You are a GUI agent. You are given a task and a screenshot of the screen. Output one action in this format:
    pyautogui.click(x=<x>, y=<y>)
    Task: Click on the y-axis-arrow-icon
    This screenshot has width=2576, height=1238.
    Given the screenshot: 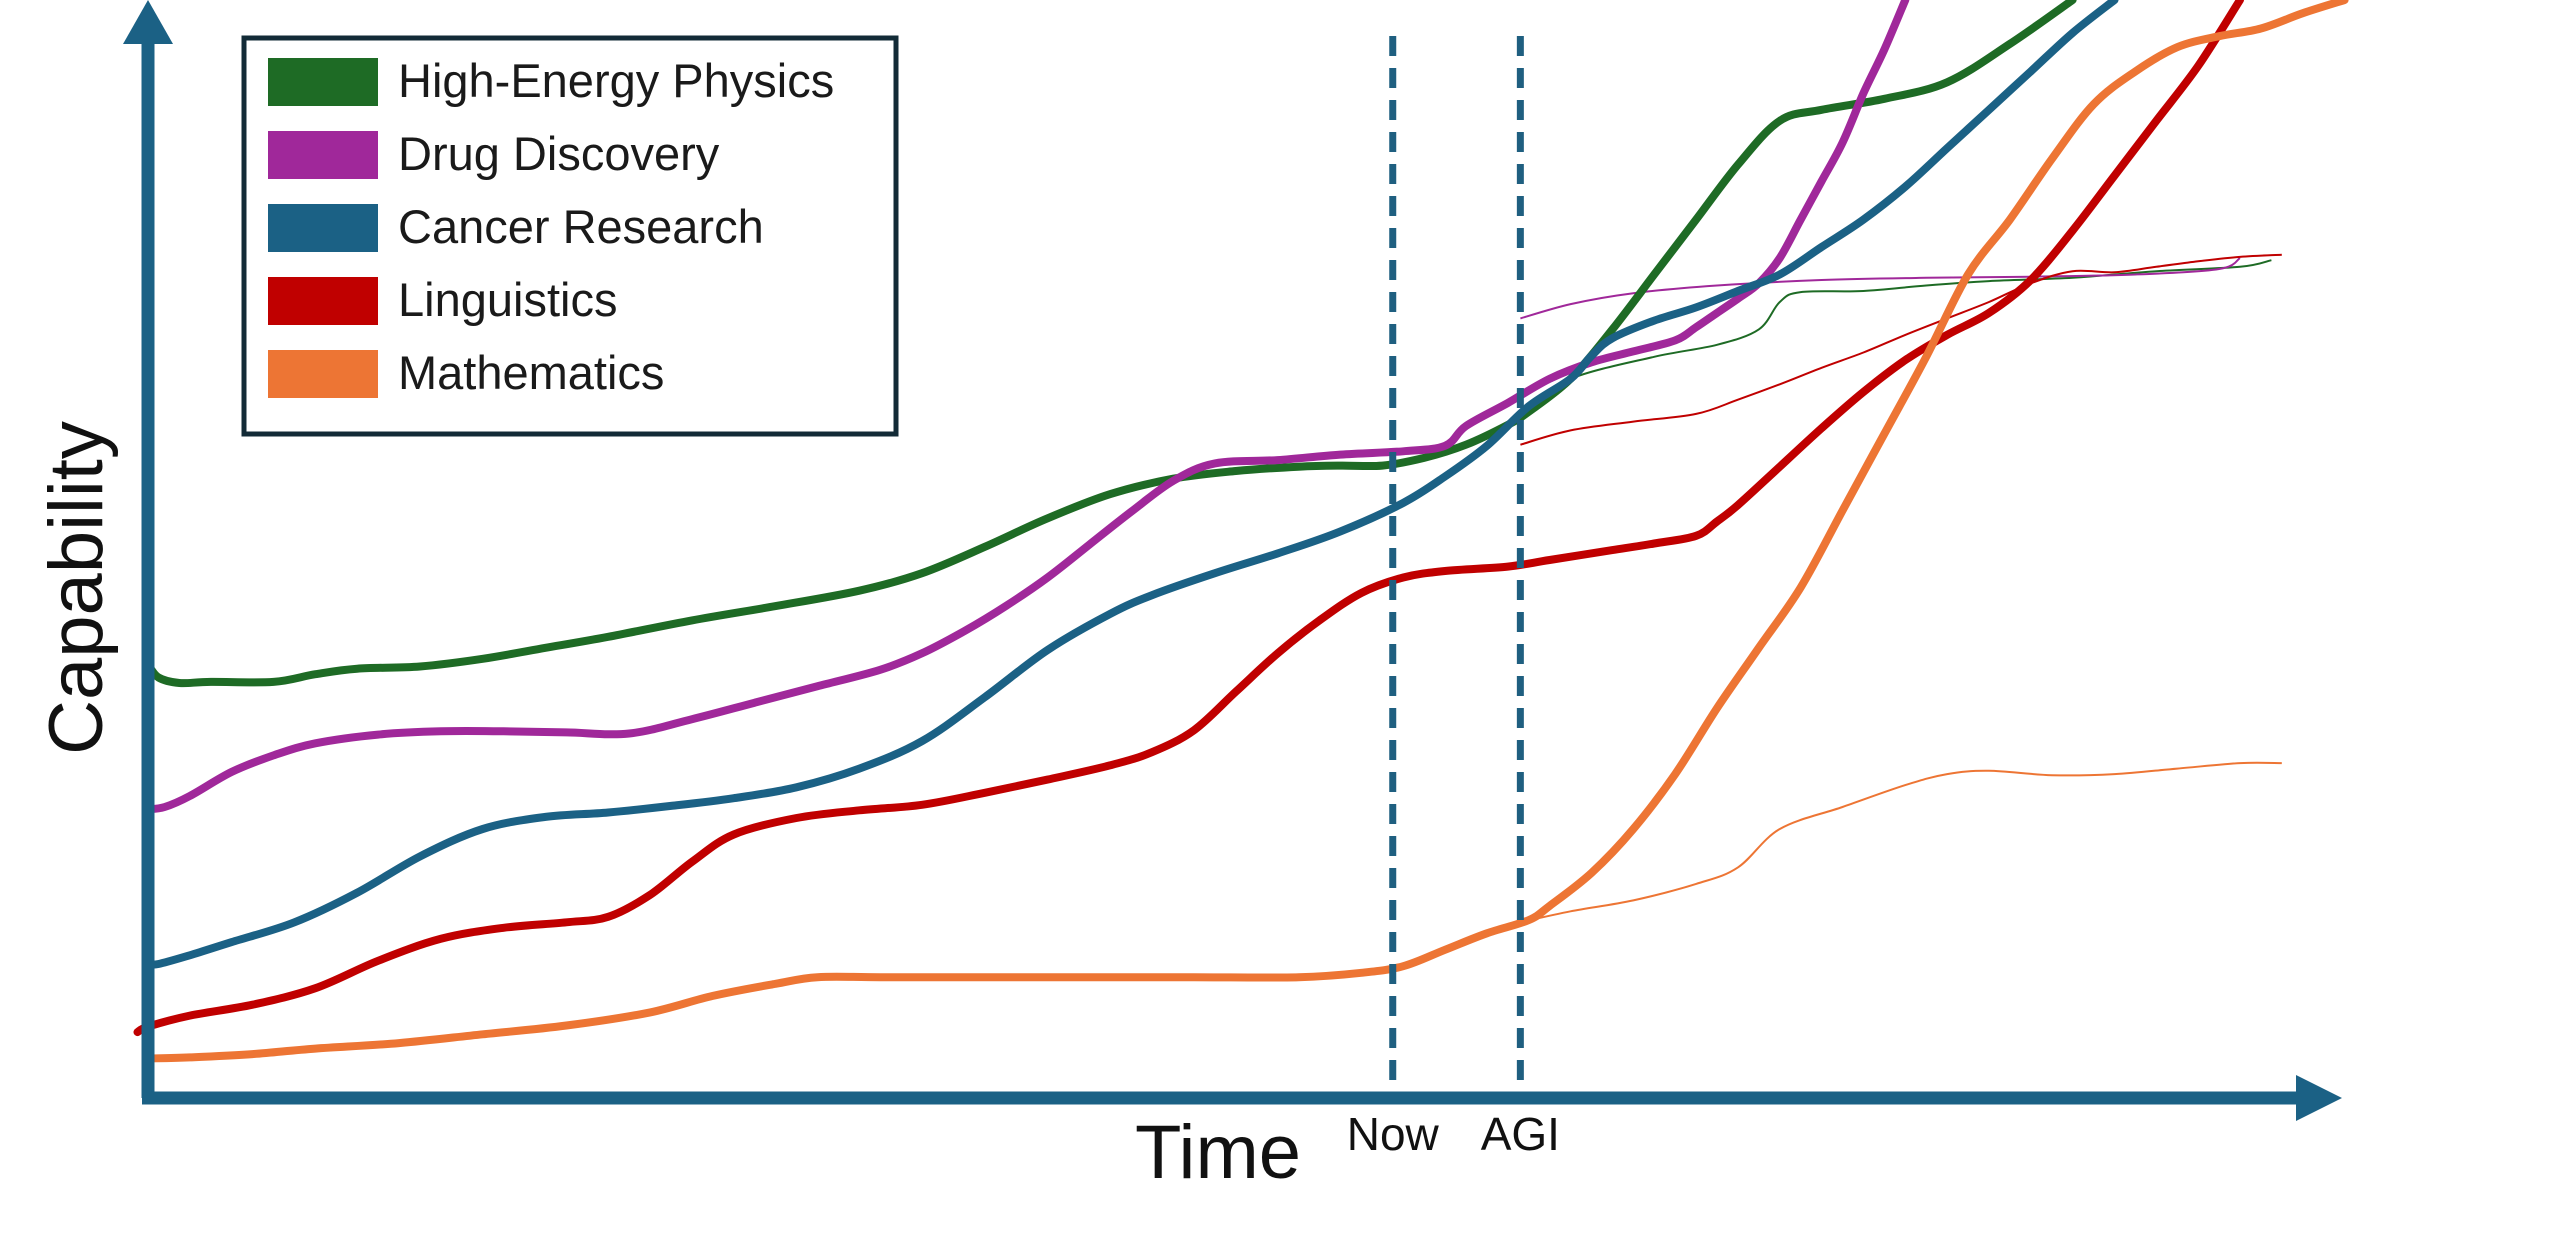 What is the action you would take?
    pyautogui.click(x=148, y=22)
    